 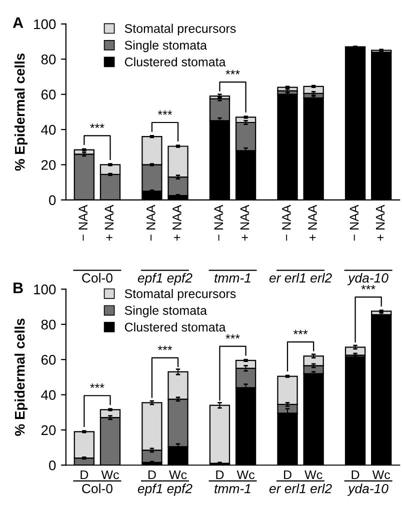 I want to click on chart-title: B, so click(x=18, y=288).